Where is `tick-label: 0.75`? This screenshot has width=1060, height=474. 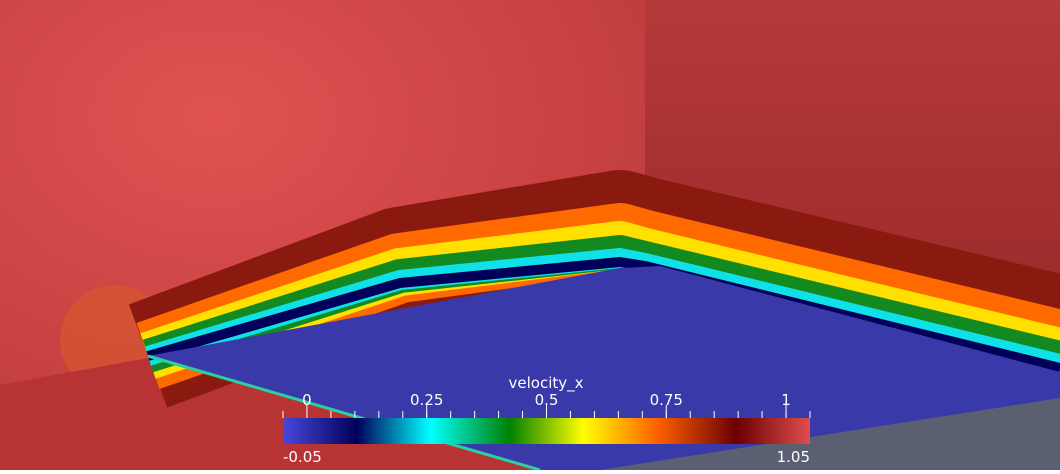 tick-label: 0.75 is located at coordinates (666, 400).